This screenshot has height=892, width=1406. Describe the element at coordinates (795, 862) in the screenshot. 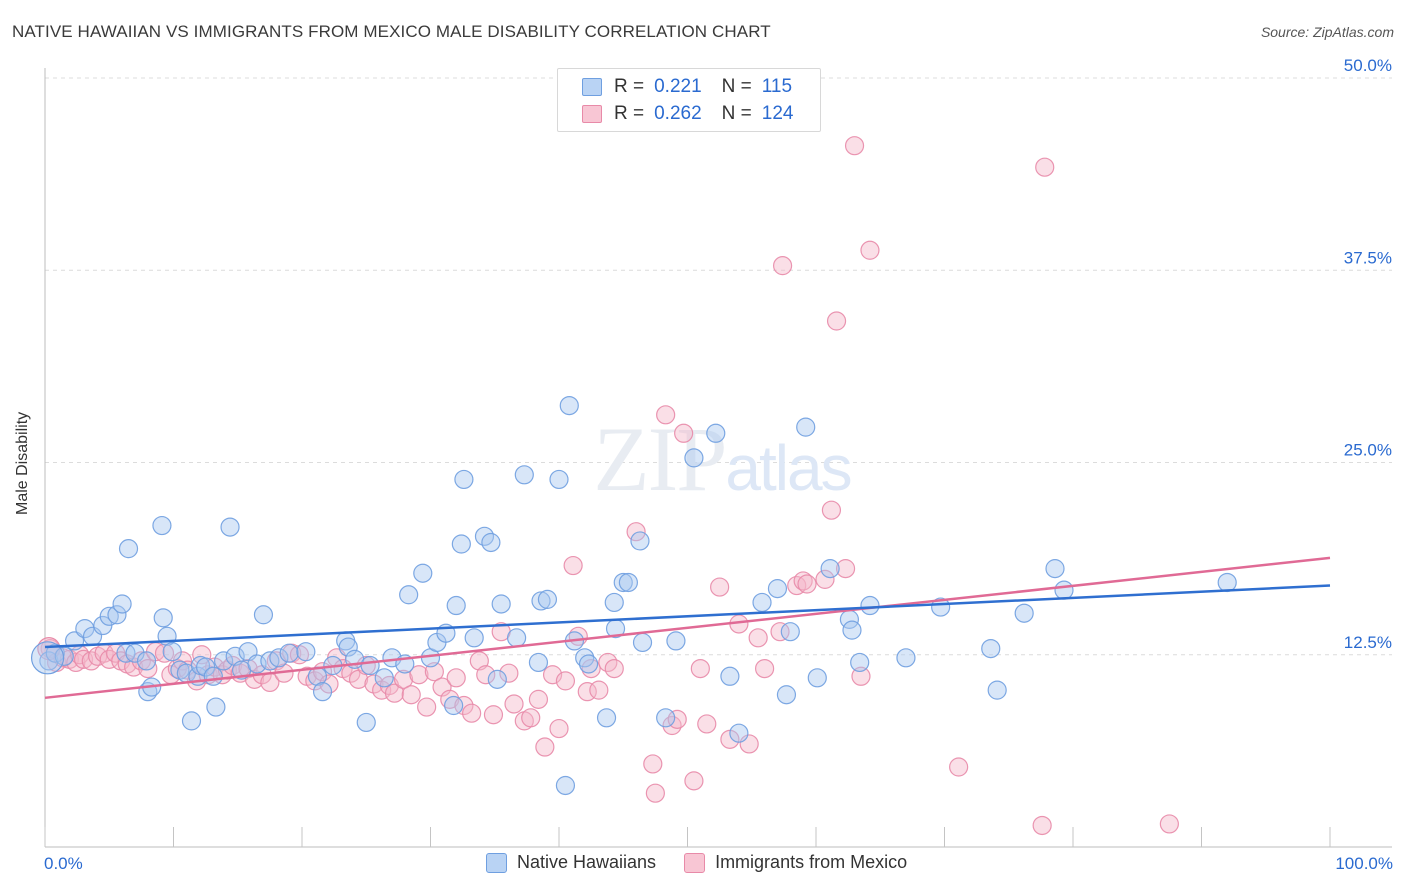

I see `legend-item-immigrants-from-mexico: Immigrants from Mexico` at that location.